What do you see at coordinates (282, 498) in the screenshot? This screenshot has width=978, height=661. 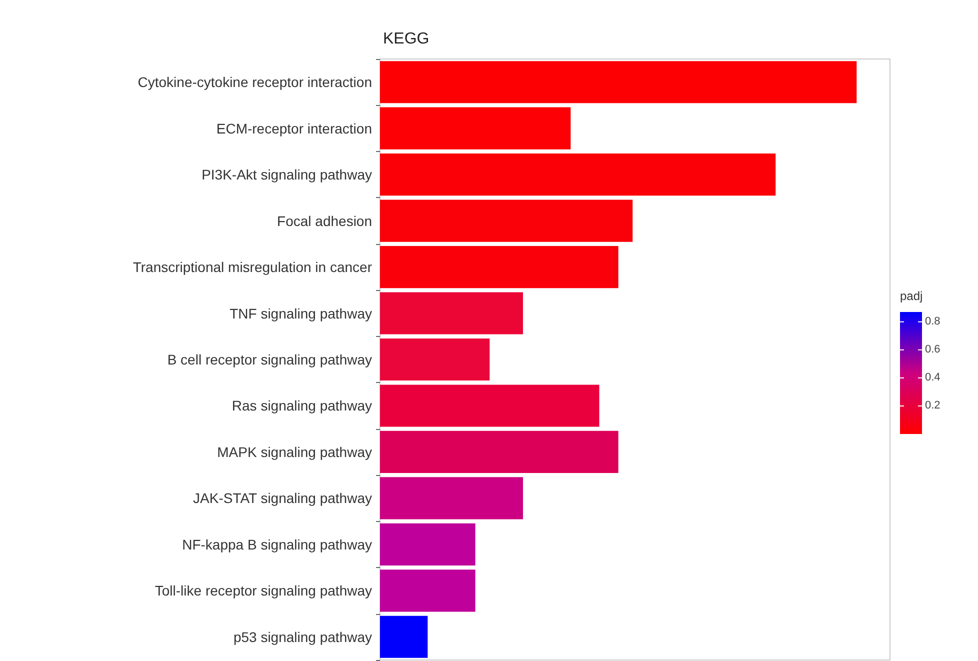 I see `y-tick-label: JAK-STAT signaling pathway` at bounding box center [282, 498].